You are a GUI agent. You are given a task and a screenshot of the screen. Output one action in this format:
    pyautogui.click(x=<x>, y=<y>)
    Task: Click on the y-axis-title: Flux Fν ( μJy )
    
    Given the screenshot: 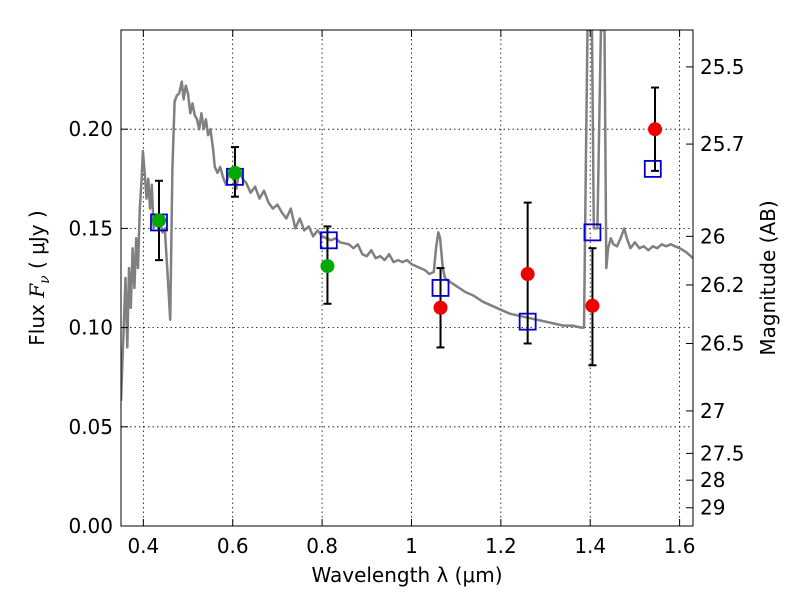 What is the action you would take?
    pyautogui.click(x=39, y=277)
    